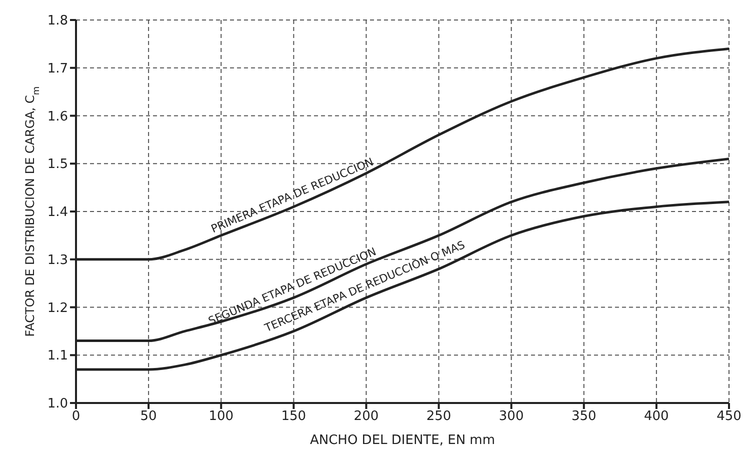 The image size is (749, 466). I want to click on x-tick-label: 350, so click(583, 416).